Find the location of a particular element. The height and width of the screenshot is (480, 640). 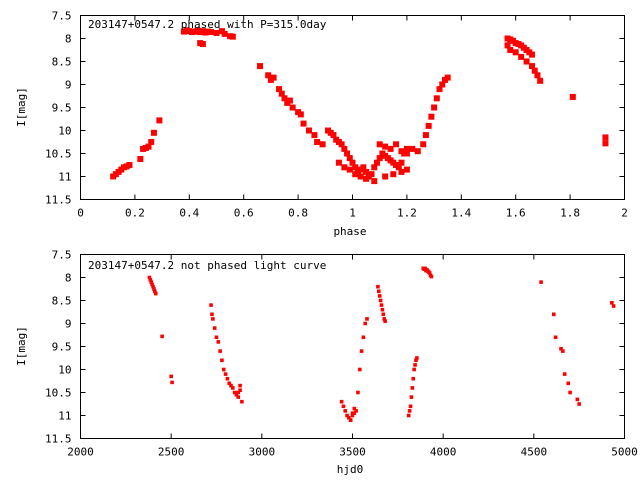

unphased-y-tick-label: 11 is located at coordinates (64, 416).